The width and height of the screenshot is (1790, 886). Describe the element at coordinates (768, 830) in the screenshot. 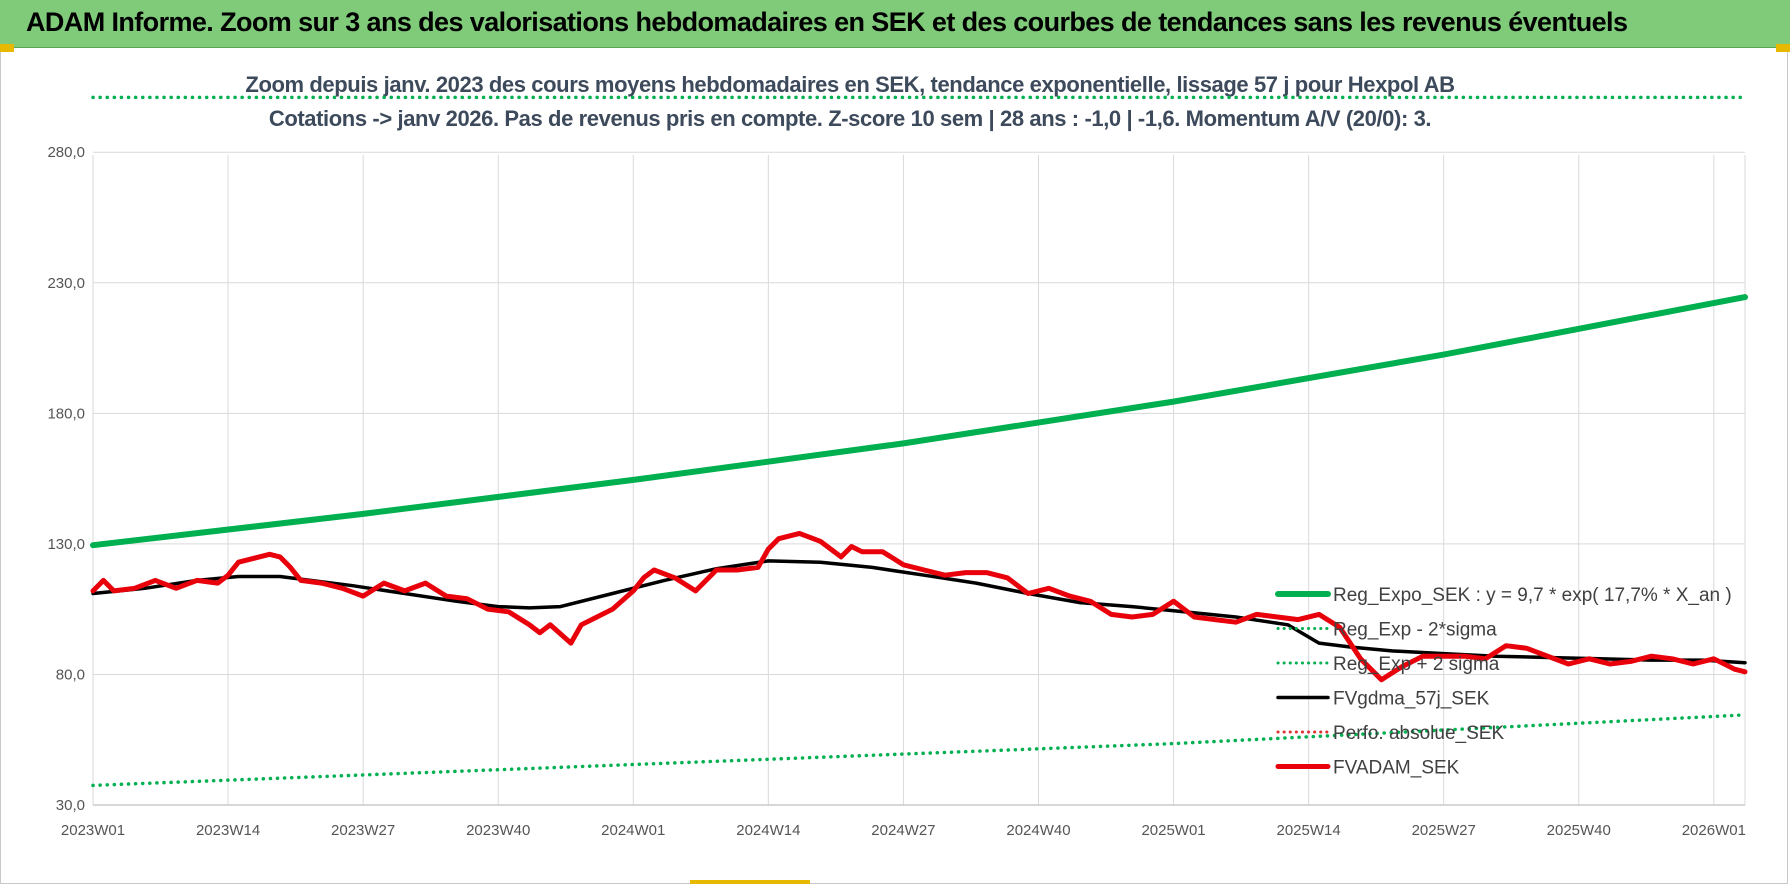

I see `x-tick-label: 2024W14` at that location.